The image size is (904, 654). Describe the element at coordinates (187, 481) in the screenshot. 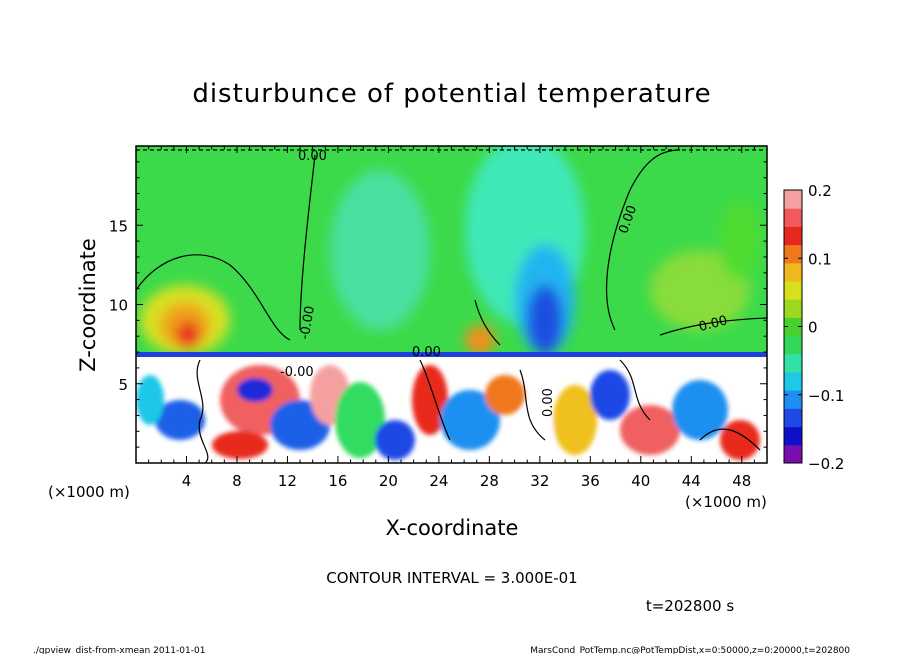

I see `x-tick-label: 4` at that location.